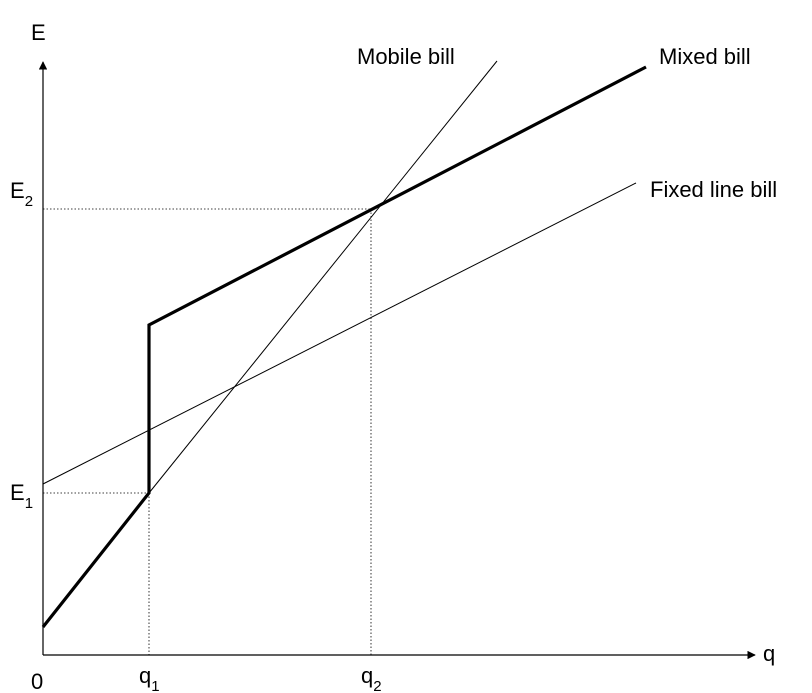  Describe the element at coordinates (37, 681) in the screenshot. I see `origin-label: 0` at that location.